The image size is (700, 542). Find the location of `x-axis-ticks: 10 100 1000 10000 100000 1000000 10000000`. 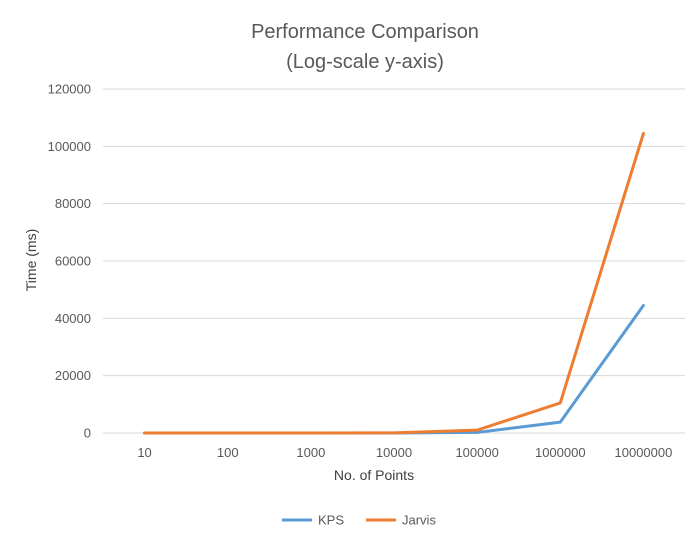

x-axis-ticks: 10 100 1000 10000 100000 1000000 10000000 is located at coordinates (404, 452).